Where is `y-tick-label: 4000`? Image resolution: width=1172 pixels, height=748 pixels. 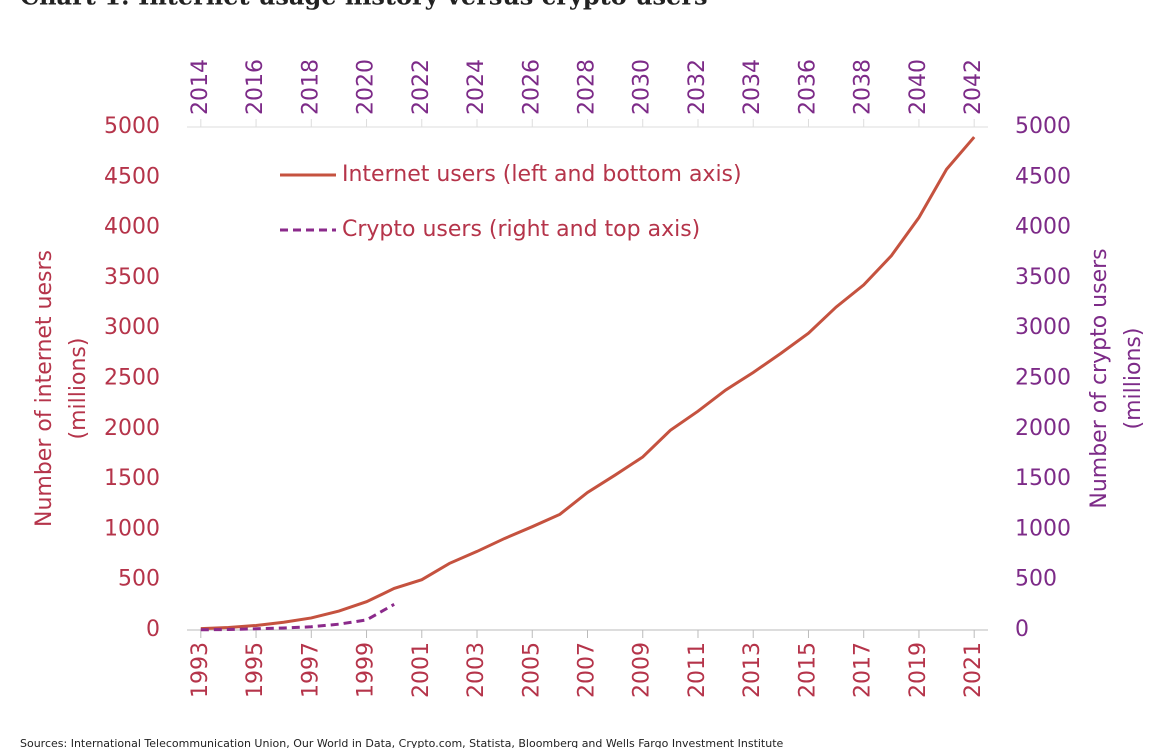
y-tick-label: 4000 is located at coordinates (132, 227).